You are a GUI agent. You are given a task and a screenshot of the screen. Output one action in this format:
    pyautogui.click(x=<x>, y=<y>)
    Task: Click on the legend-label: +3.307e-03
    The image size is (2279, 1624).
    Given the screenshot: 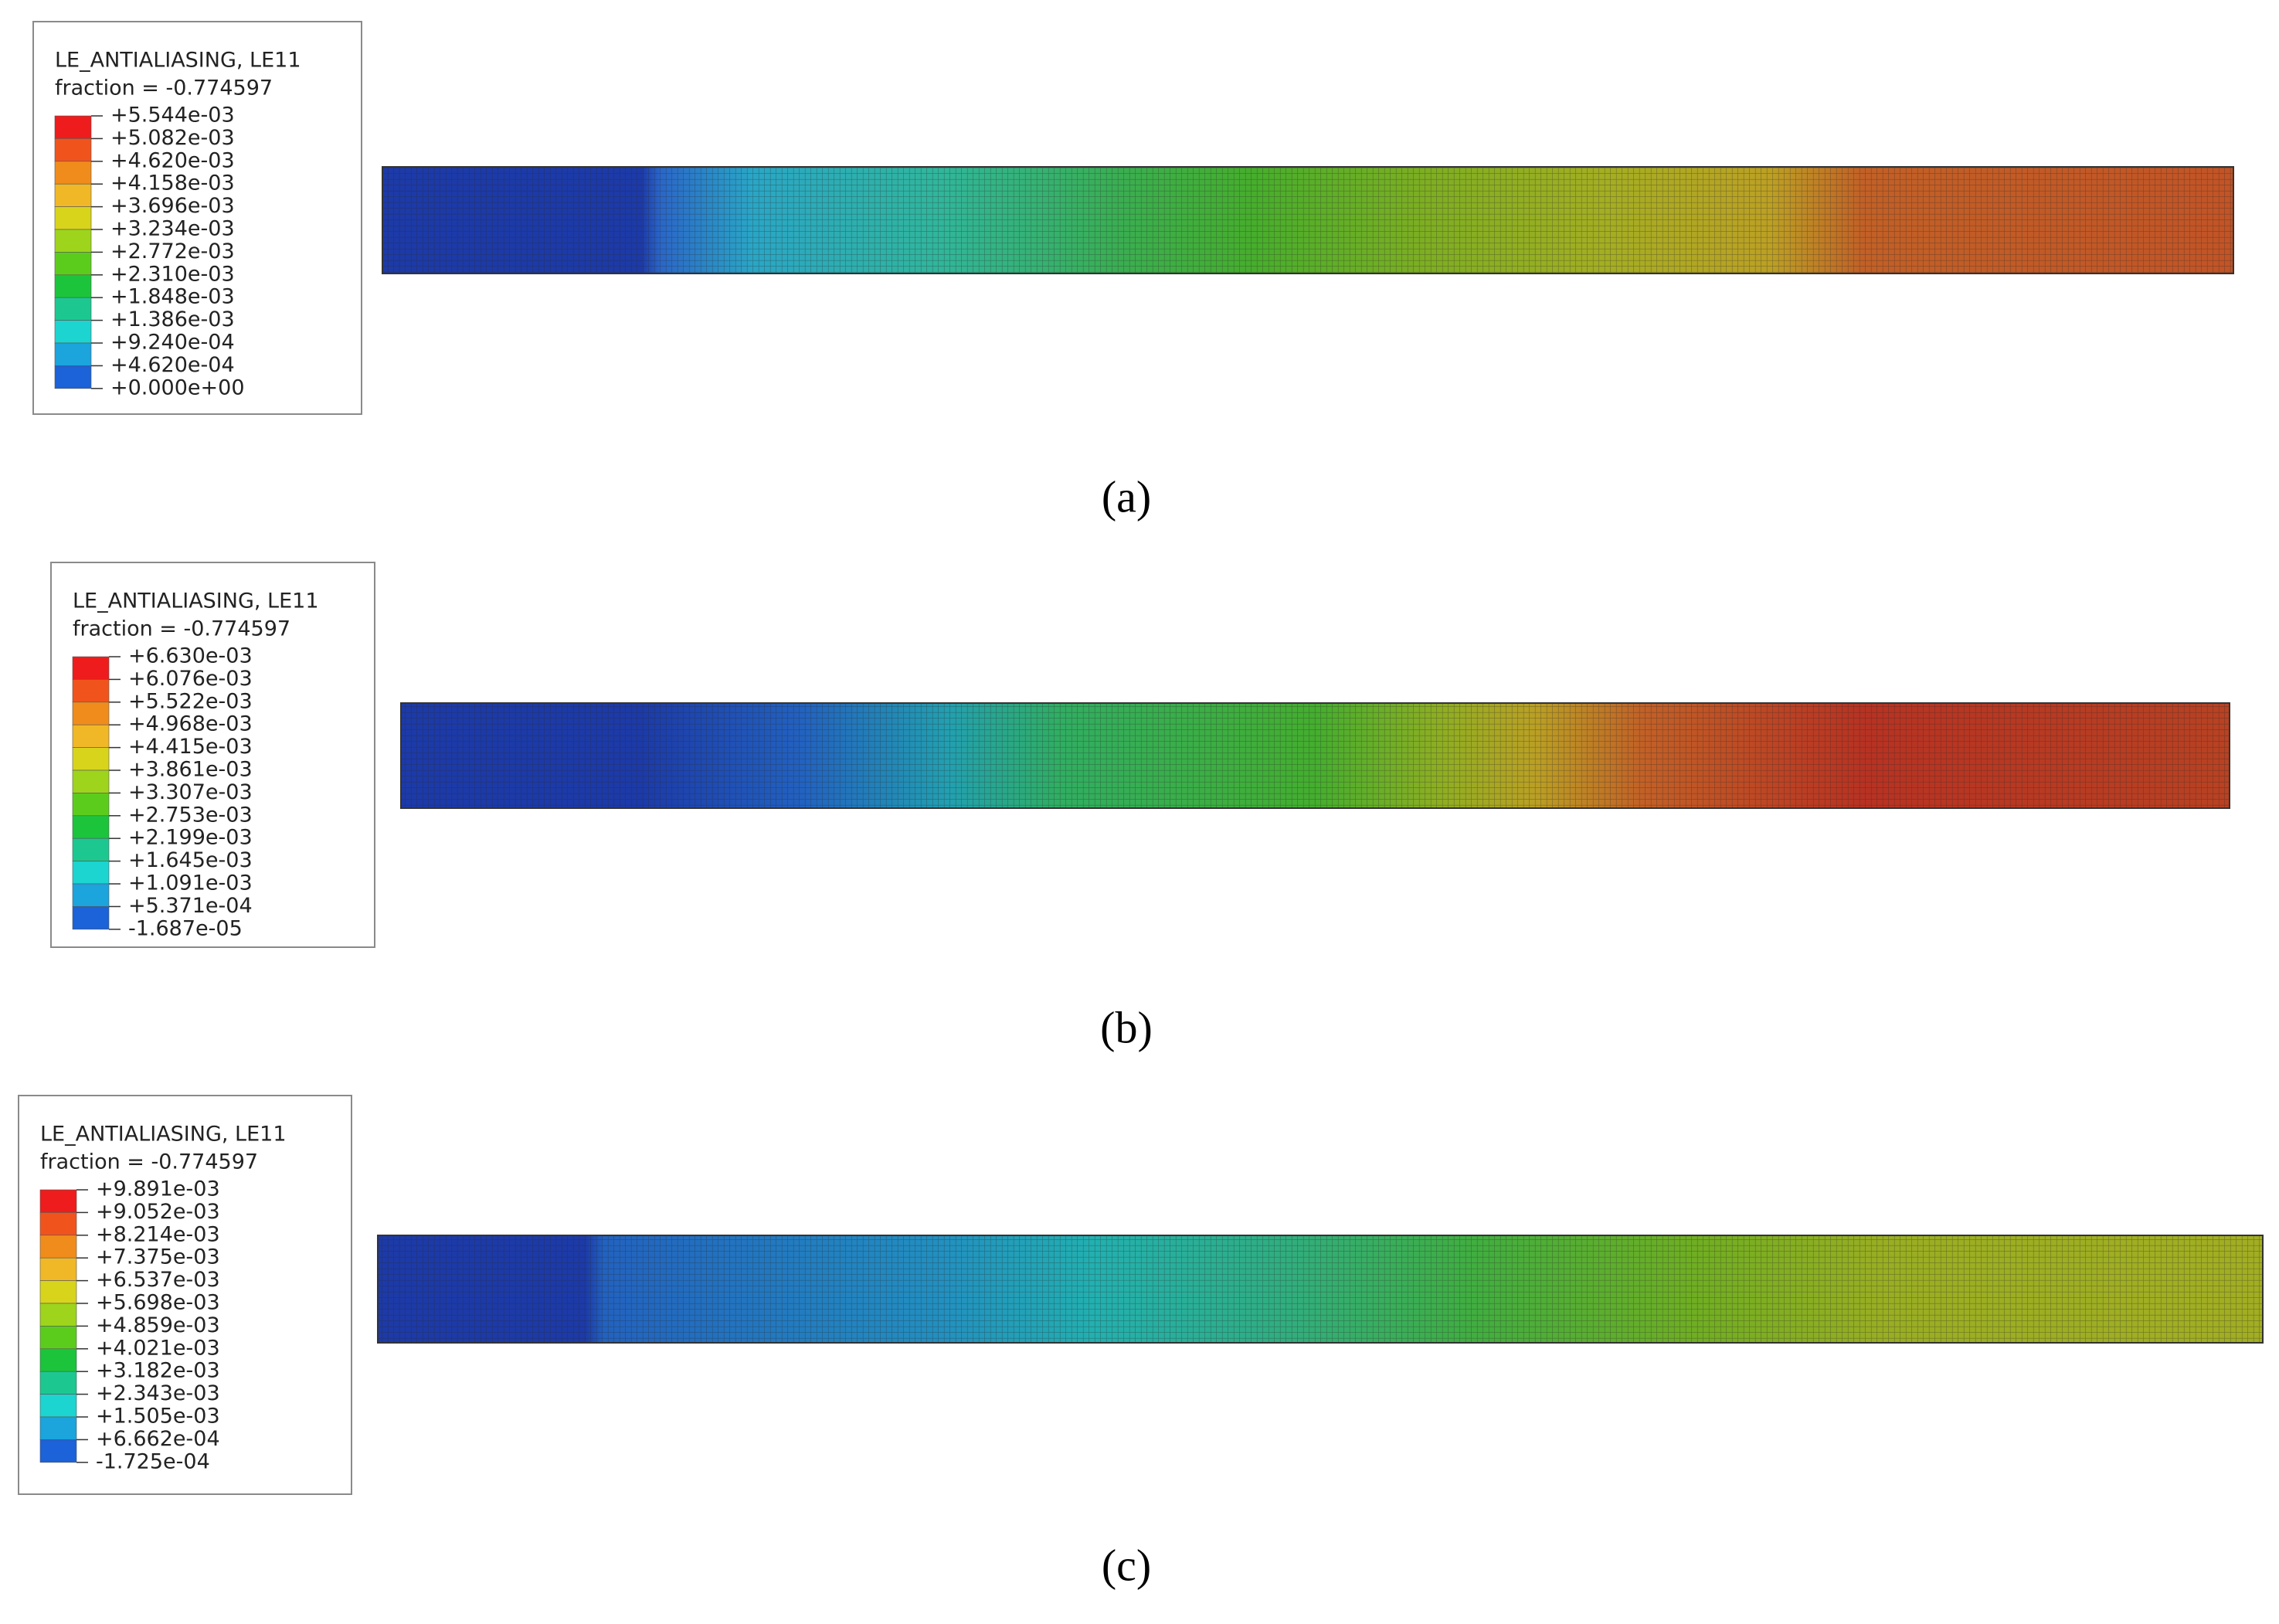 What is the action you would take?
    pyautogui.click(x=191, y=792)
    